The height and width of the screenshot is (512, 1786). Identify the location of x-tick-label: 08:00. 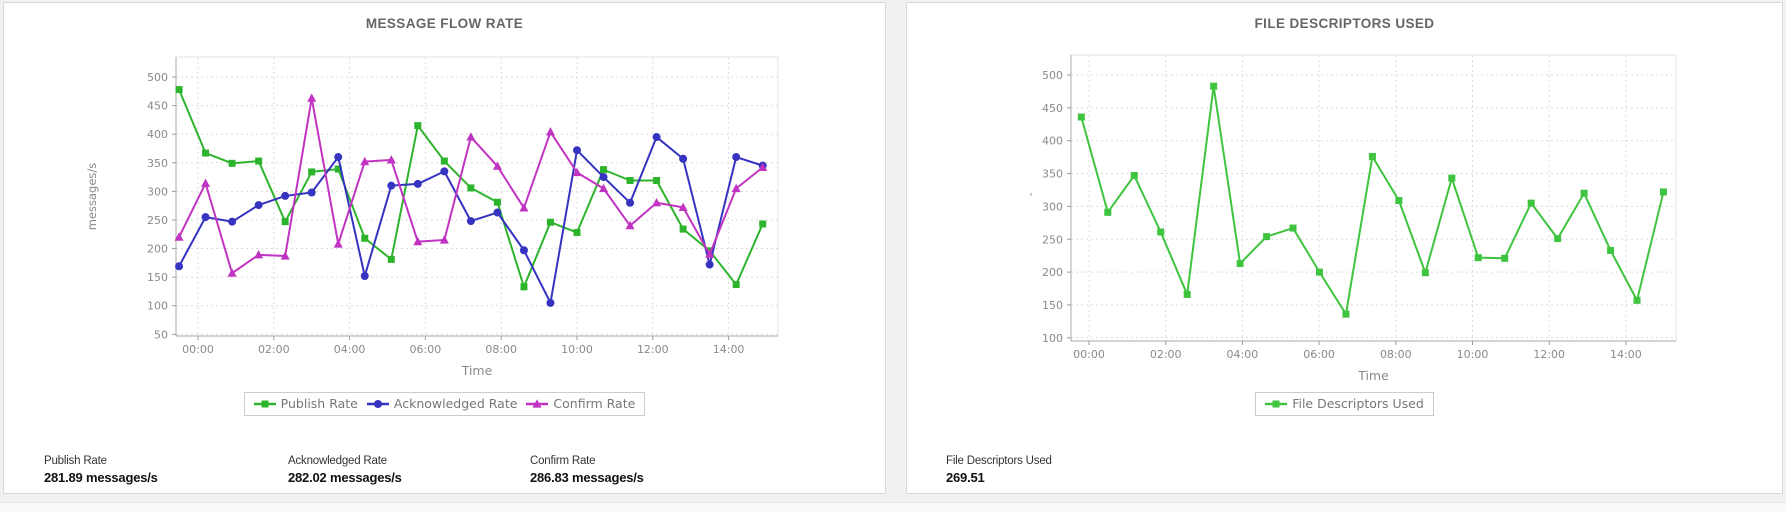
(501, 349).